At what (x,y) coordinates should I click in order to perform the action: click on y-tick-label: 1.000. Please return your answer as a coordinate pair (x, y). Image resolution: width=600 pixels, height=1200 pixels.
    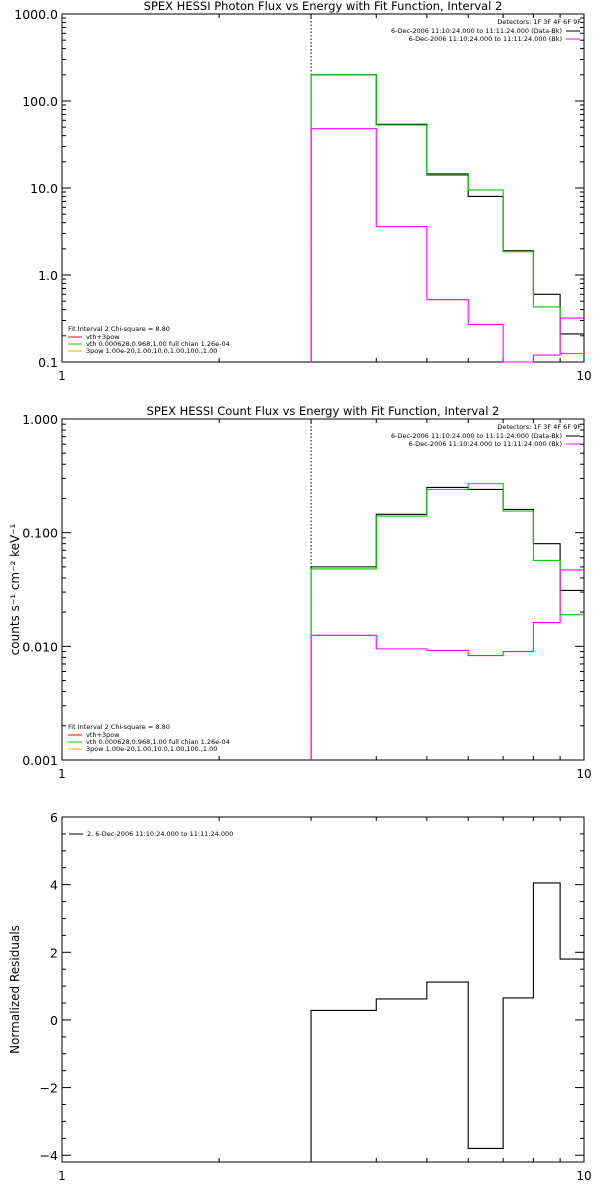
    Looking at the image, I should click on (40, 419).